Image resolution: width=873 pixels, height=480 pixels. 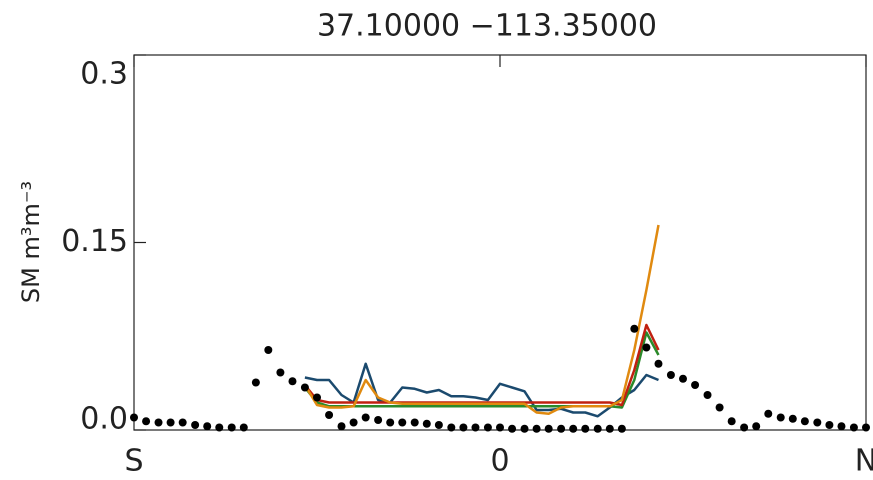 I want to click on x-tick-label: 0, so click(x=499, y=461).